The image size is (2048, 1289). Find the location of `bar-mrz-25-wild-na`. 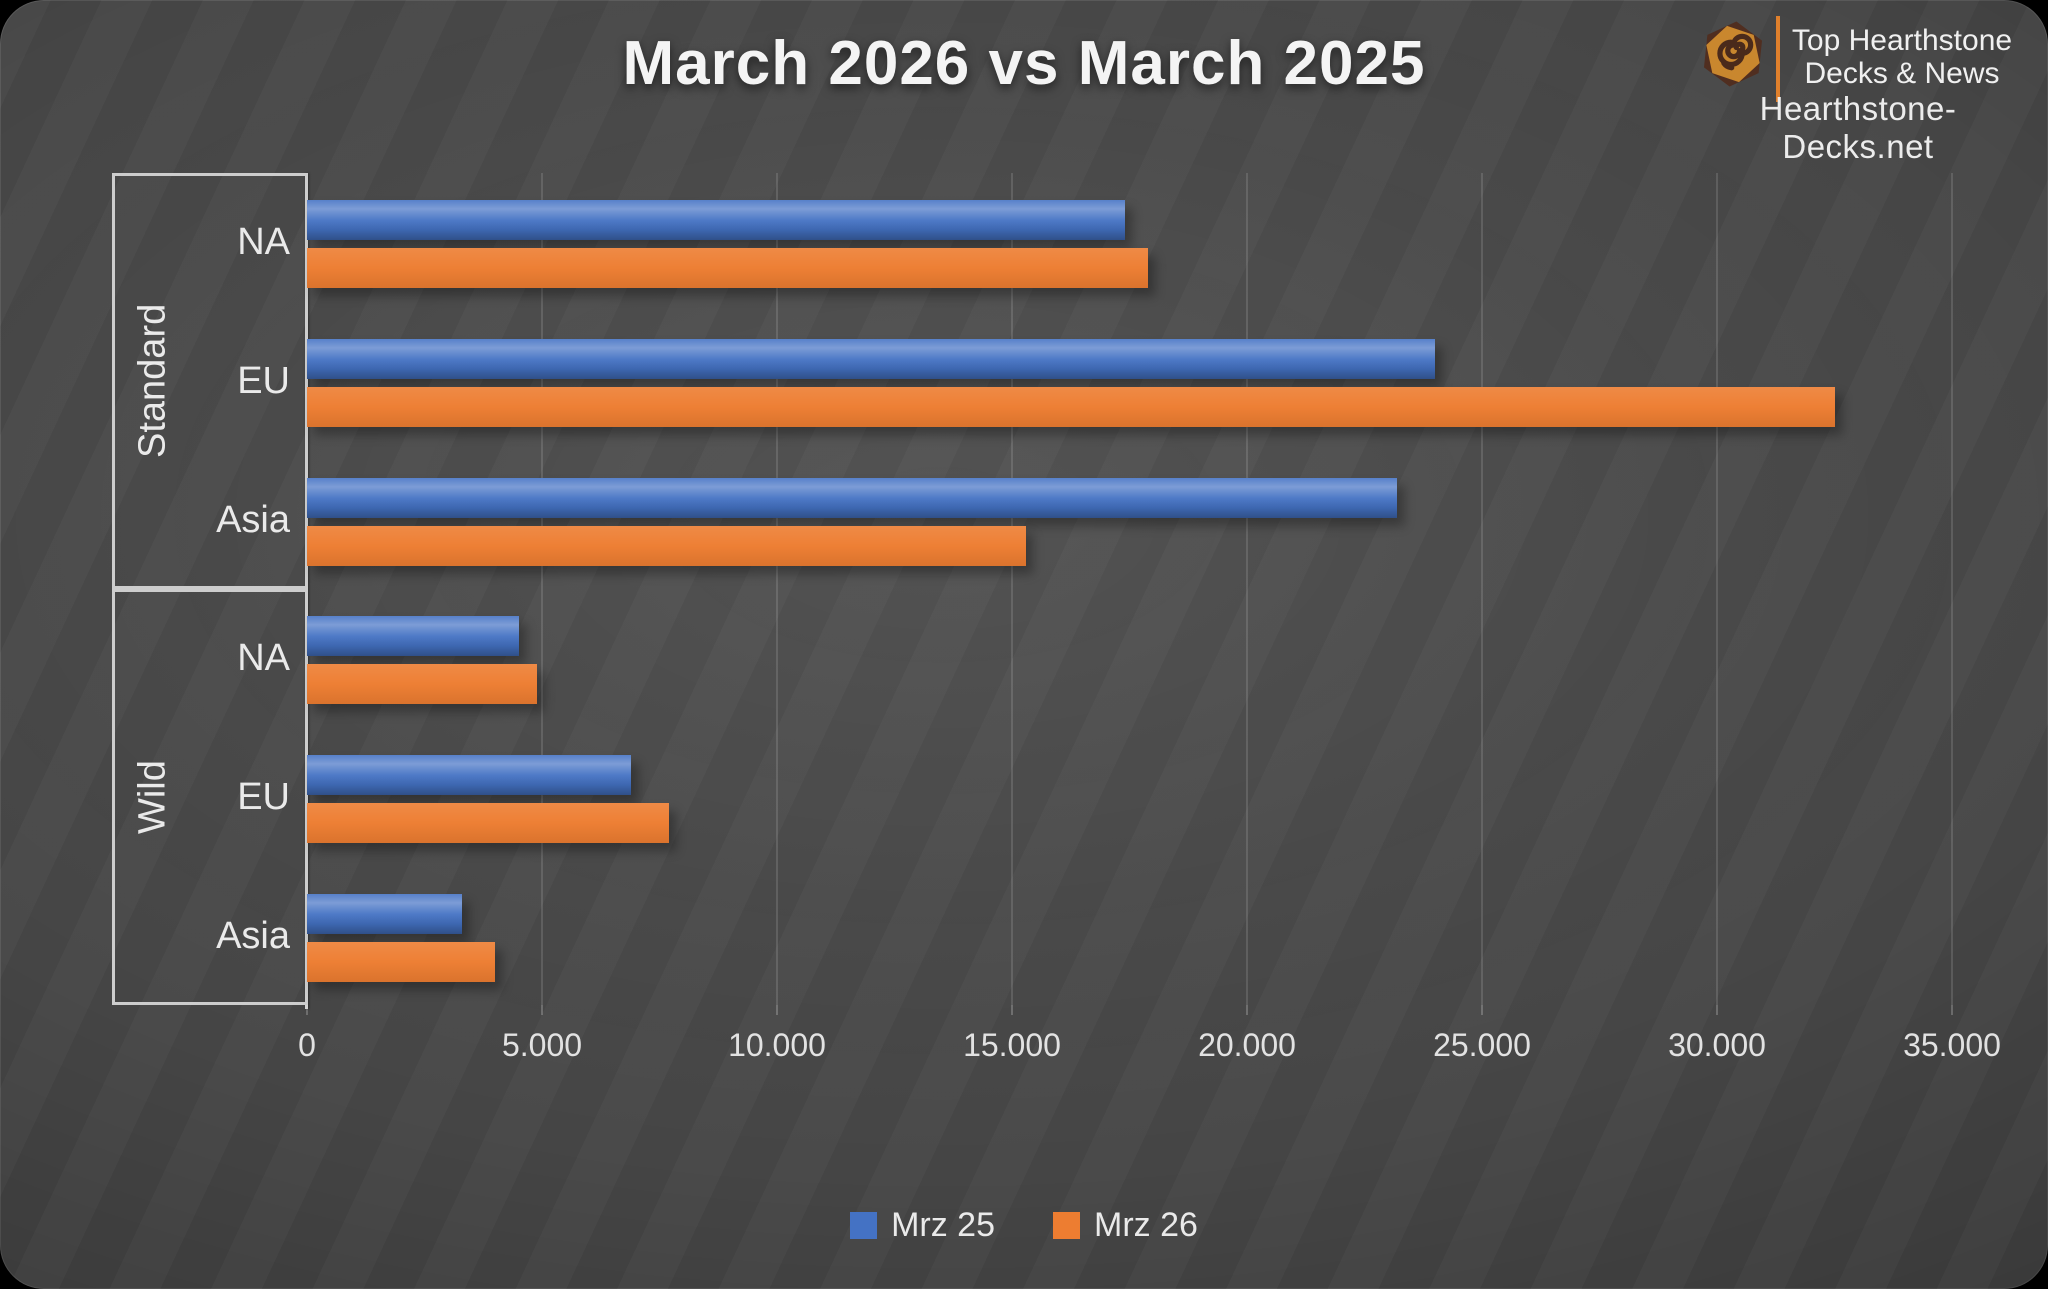

bar-mrz-25-wild-na is located at coordinates (413, 636).